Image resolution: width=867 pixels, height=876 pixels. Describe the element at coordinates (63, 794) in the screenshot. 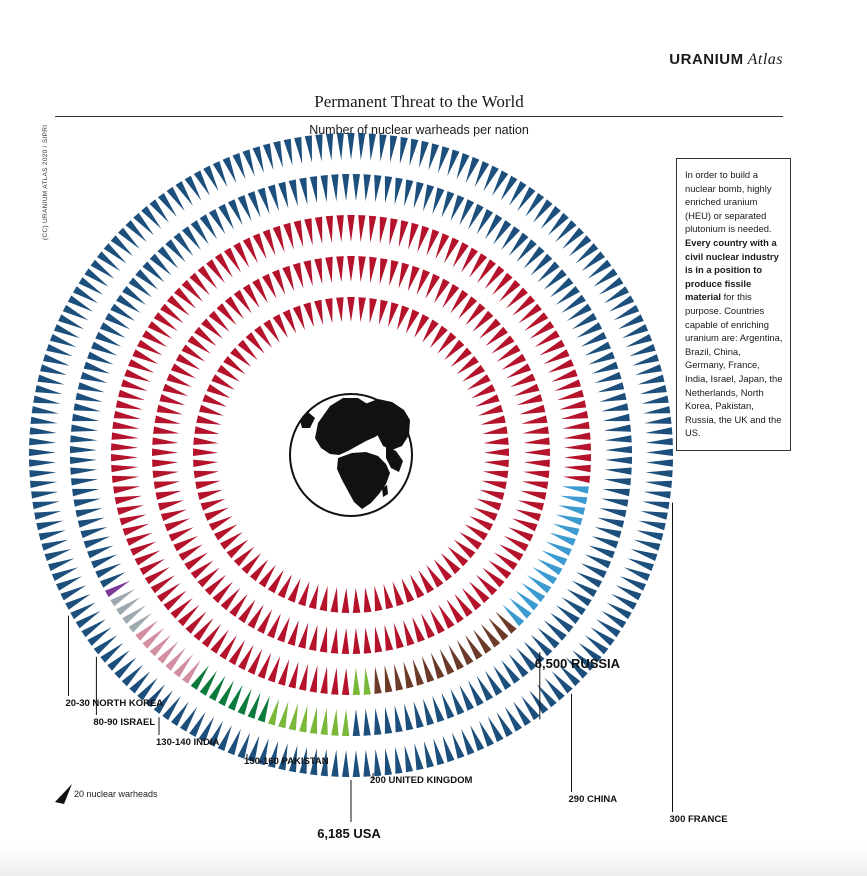

I see `legend-swatch` at that location.